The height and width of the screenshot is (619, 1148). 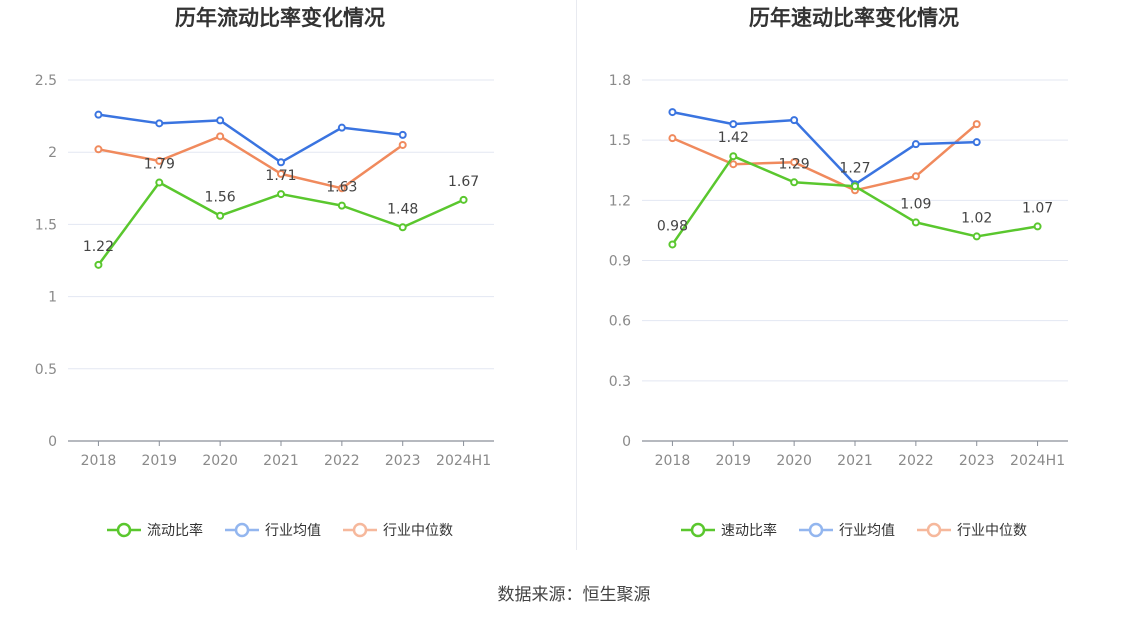 What do you see at coordinates (620, 201) in the screenshot?
I see `y-tick-label: 1.2` at bounding box center [620, 201].